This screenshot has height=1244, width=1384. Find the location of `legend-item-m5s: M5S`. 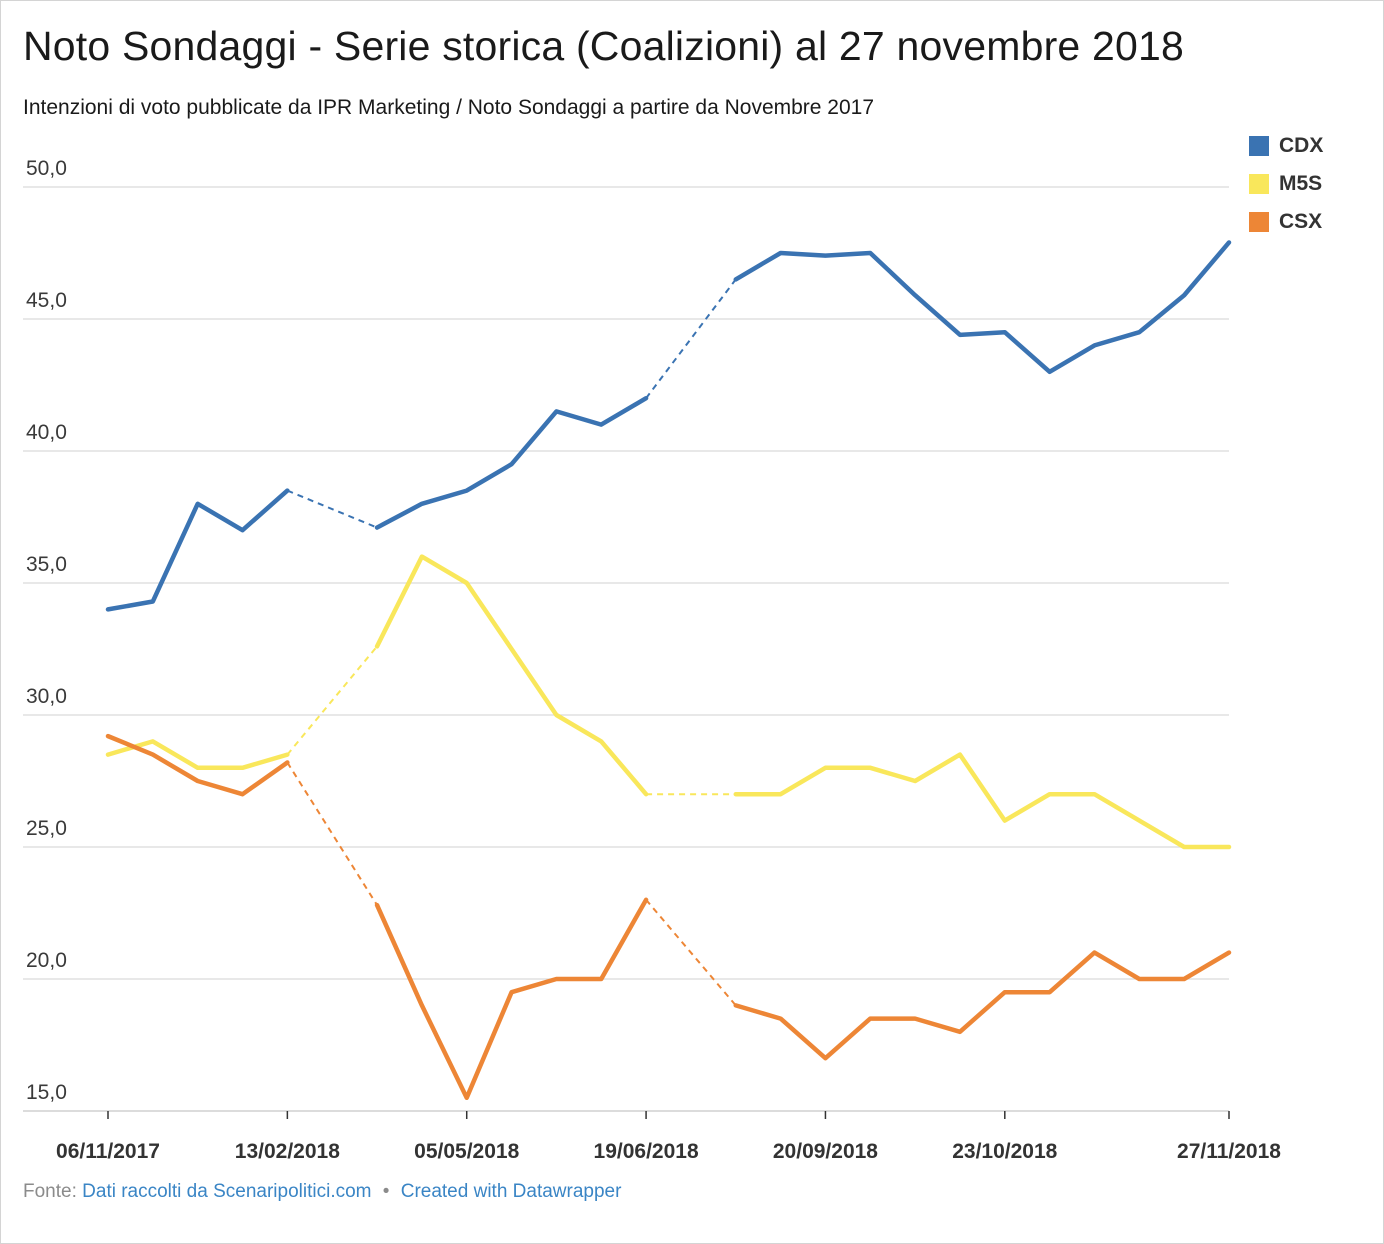

legend-item-m5s: M5S is located at coordinates (1314, 184).